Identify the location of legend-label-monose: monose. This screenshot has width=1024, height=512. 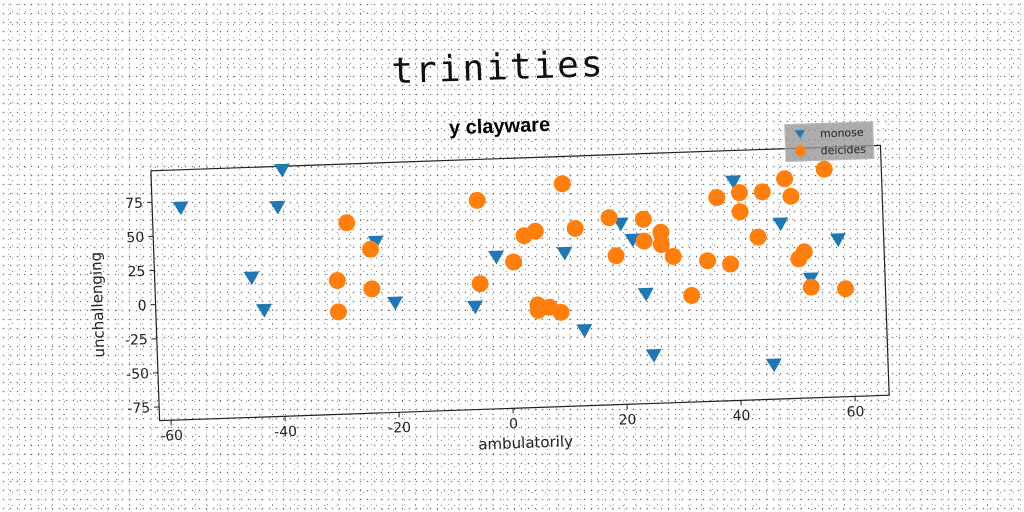
(842, 133).